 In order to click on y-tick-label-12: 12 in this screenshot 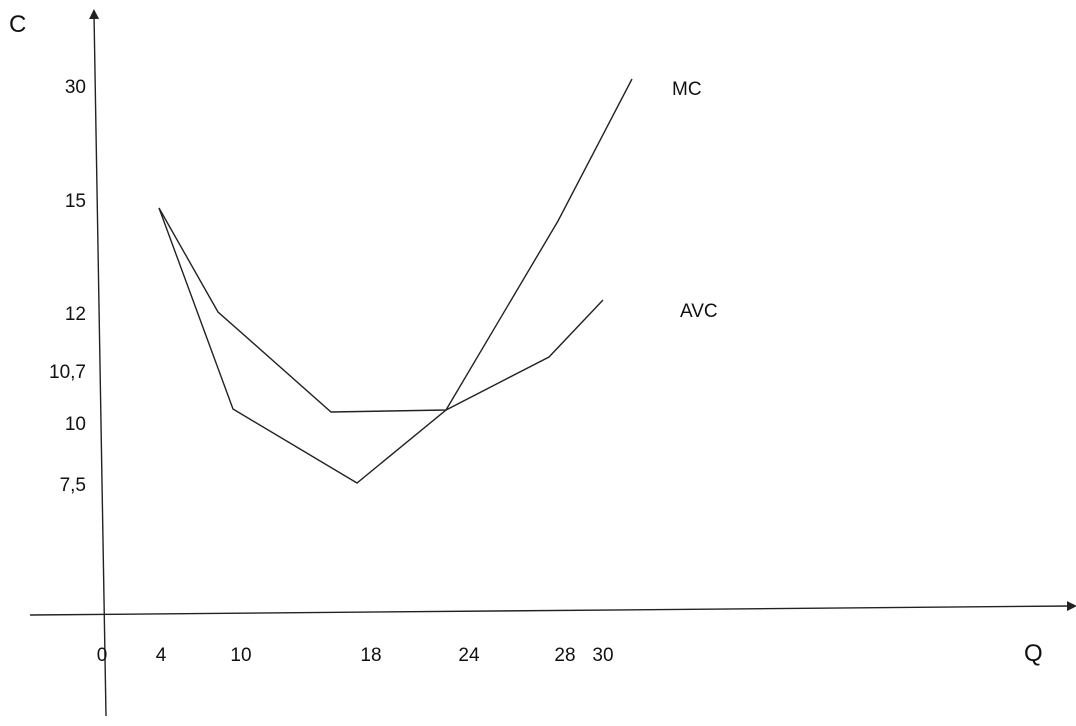, I will do `click(75, 314)`.